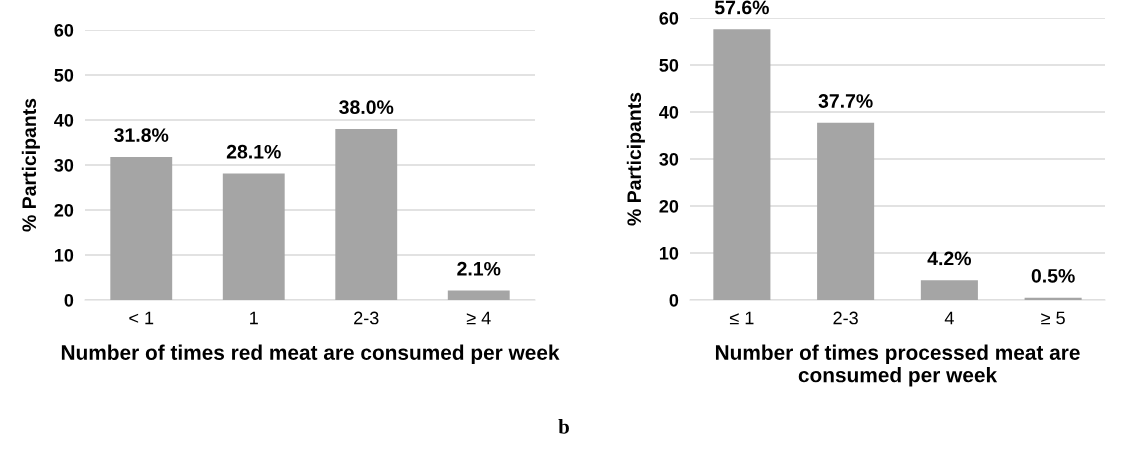 The image size is (1128, 450). What do you see at coordinates (1053, 275) in the screenshot?
I see `data-label: 0.5%` at bounding box center [1053, 275].